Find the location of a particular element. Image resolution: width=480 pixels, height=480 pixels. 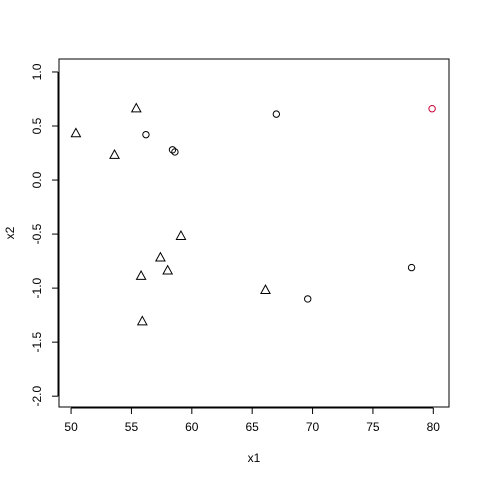

x-axis-title: x1 is located at coordinates (254, 458).